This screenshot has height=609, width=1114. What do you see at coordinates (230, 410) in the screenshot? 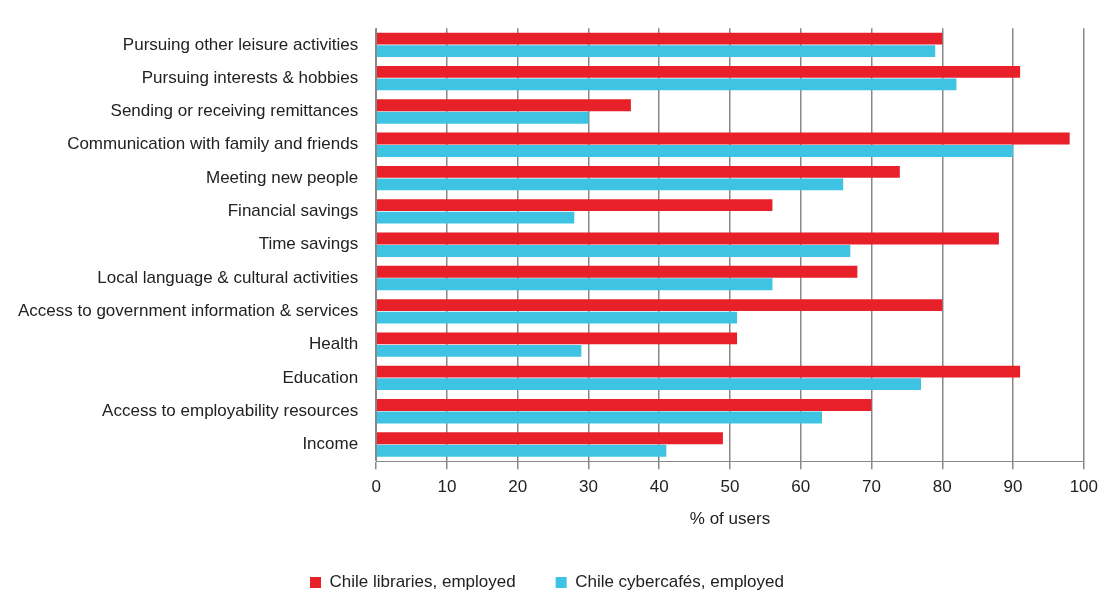
I see `y-tick-label: Access to employability resources` at bounding box center [230, 410].